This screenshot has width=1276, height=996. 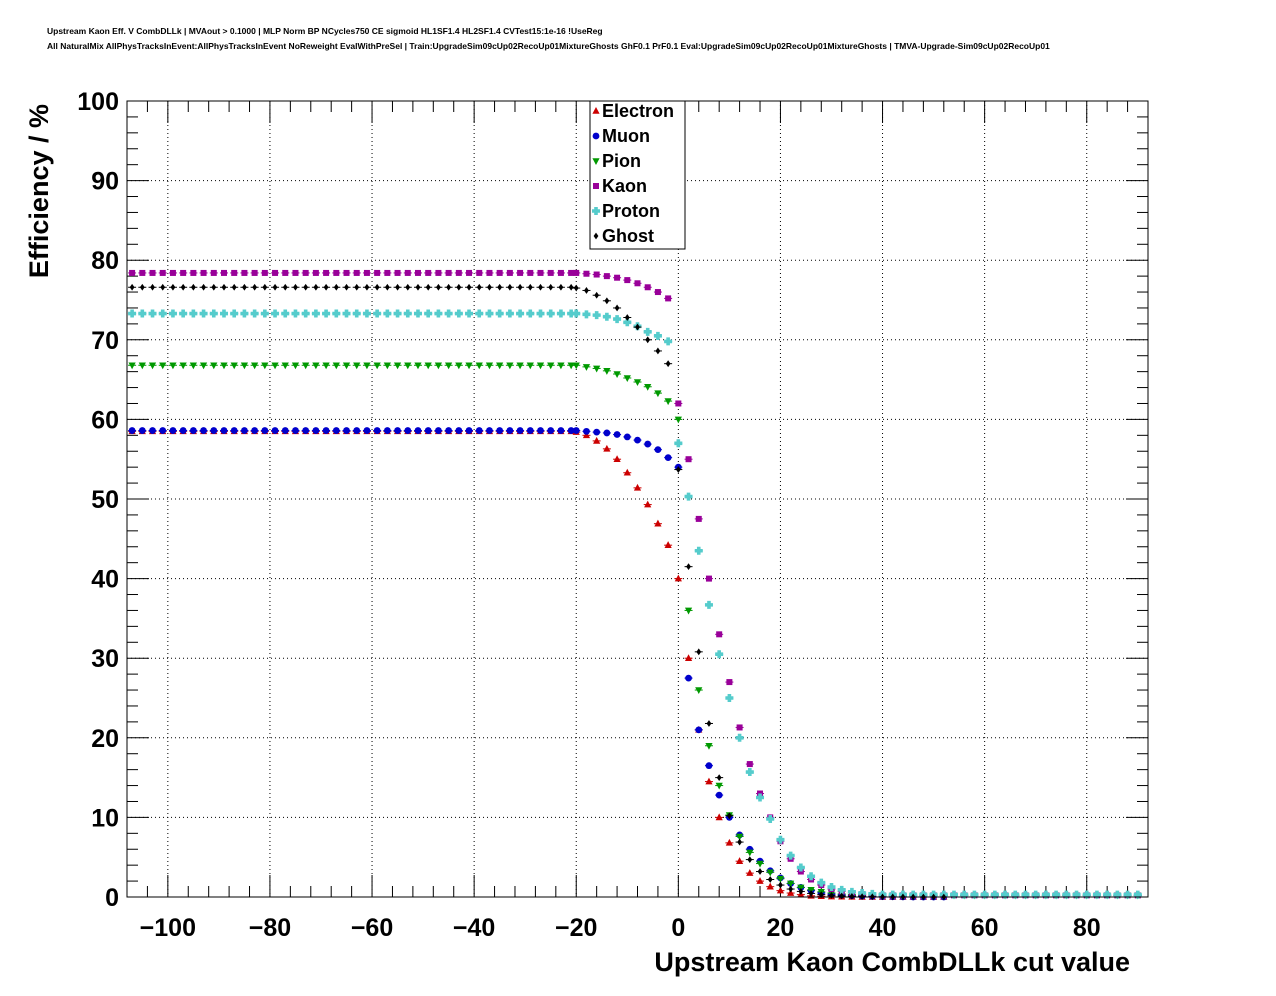 What do you see at coordinates (105, 580) in the screenshot?
I see `y-tick-label: 40` at bounding box center [105, 580].